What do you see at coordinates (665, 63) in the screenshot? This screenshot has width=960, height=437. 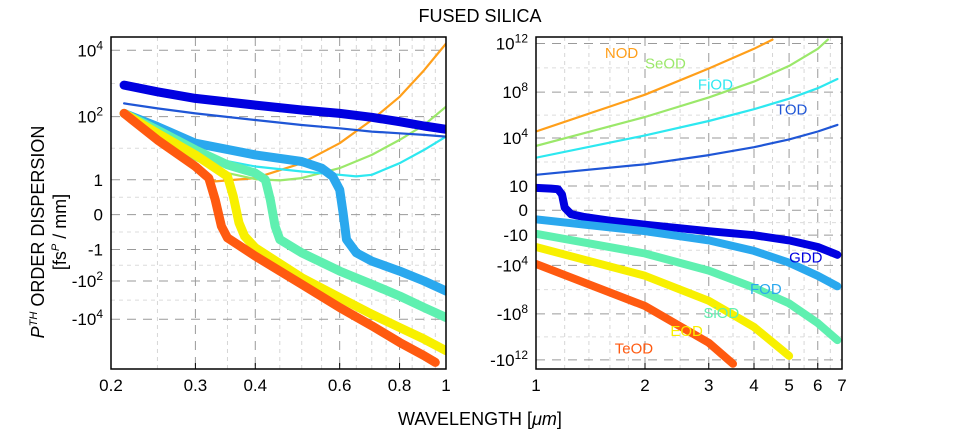 I see `series-label: SeOD` at bounding box center [665, 63].